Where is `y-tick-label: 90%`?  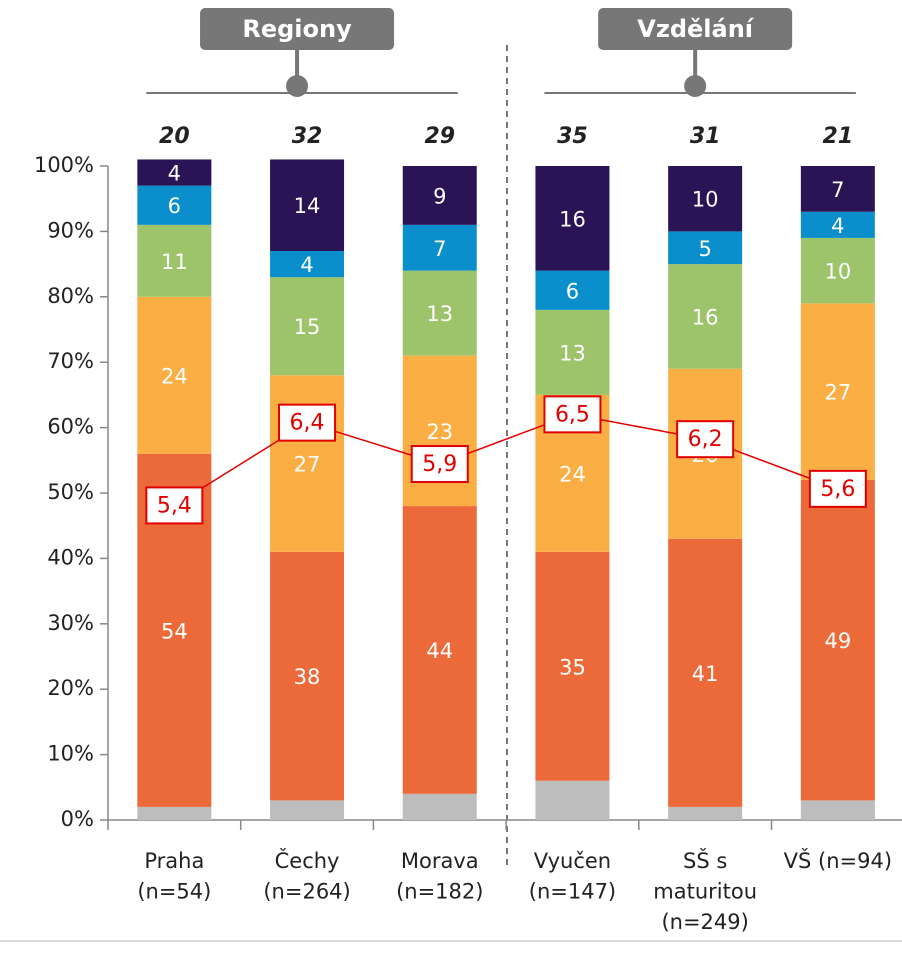
y-tick-label: 90% is located at coordinates (70, 230).